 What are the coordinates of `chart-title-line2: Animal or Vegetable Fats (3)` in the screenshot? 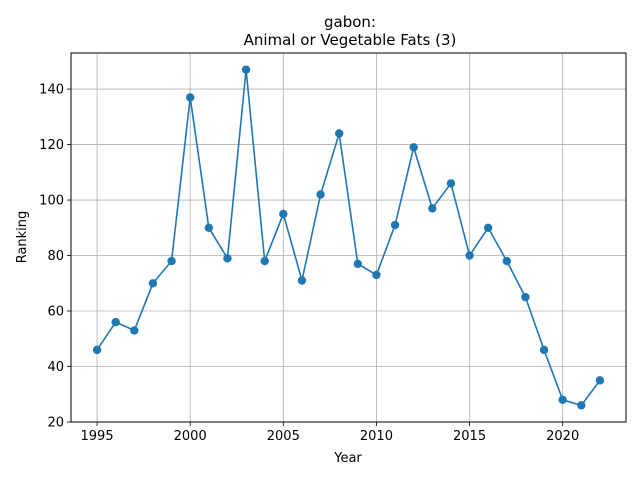 It's located at (350, 40).